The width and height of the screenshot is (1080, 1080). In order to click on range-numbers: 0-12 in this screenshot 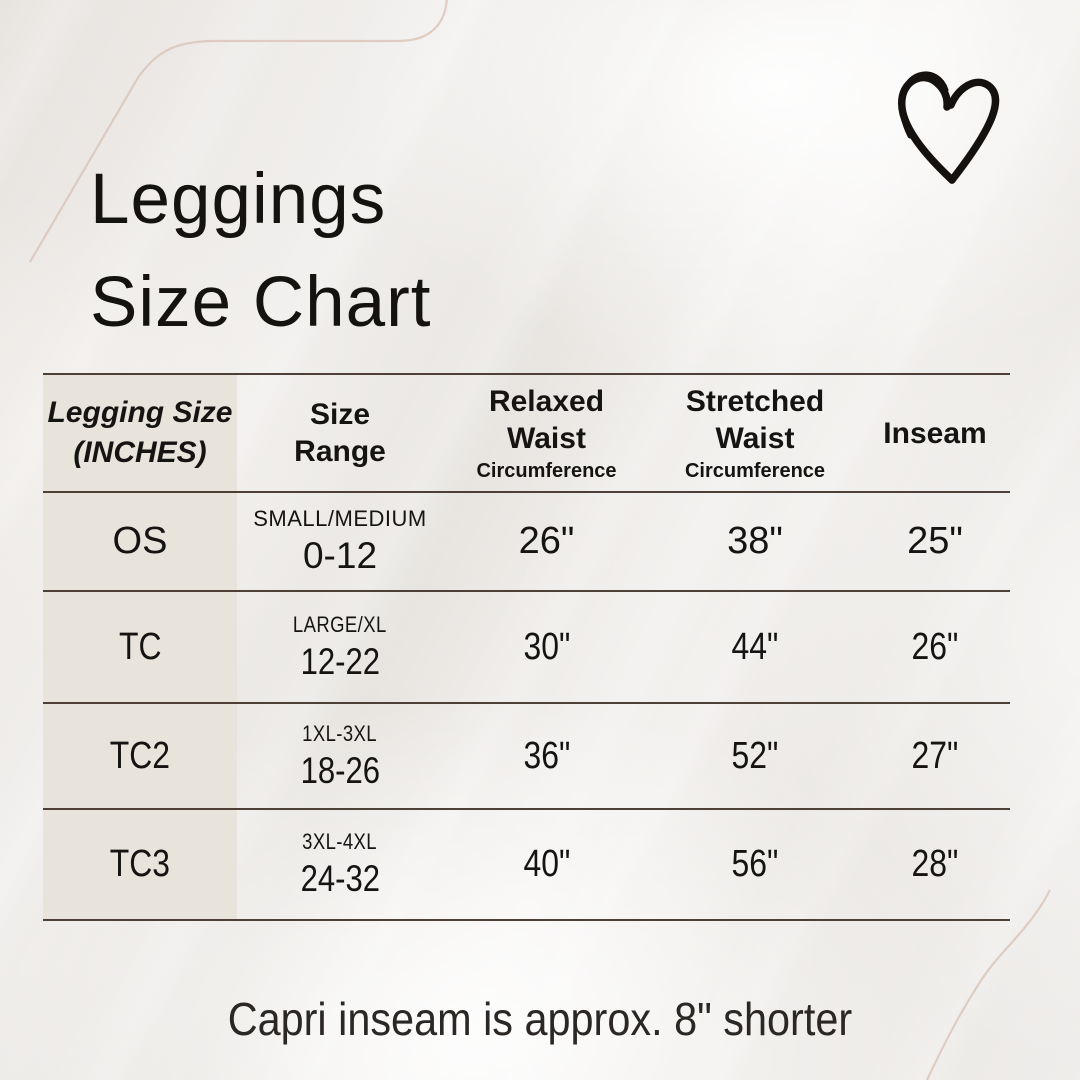, I will do `click(340, 555)`.